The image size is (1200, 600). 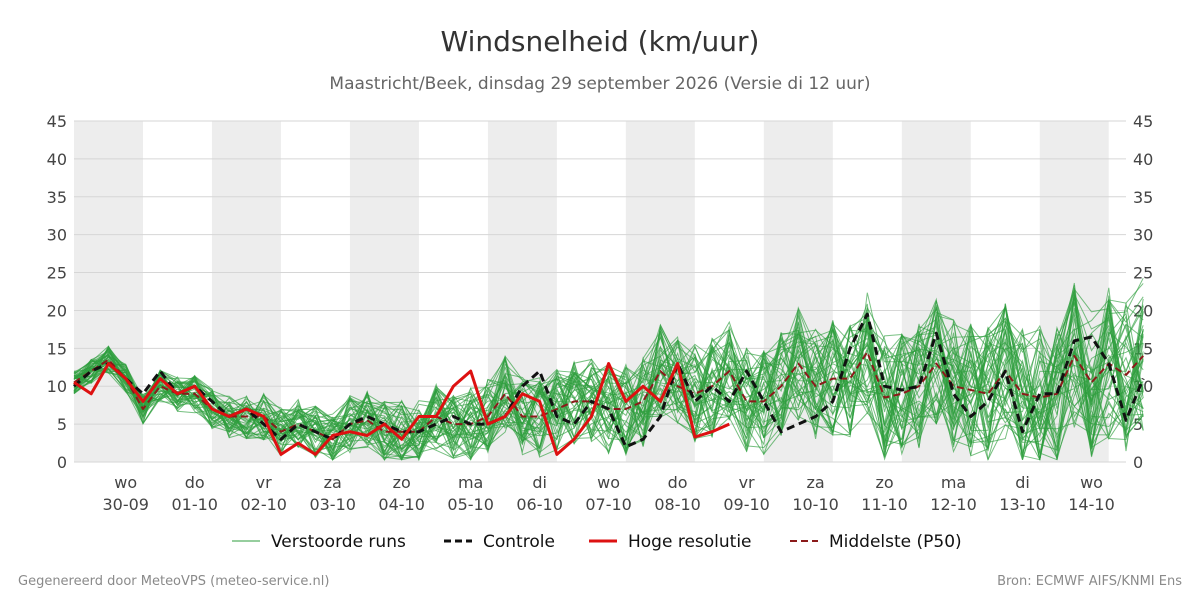 What do you see at coordinates (895, 542) in the screenshot?
I see `legend-median-label: Middelste (P50)` at bounding box center [895, 542].